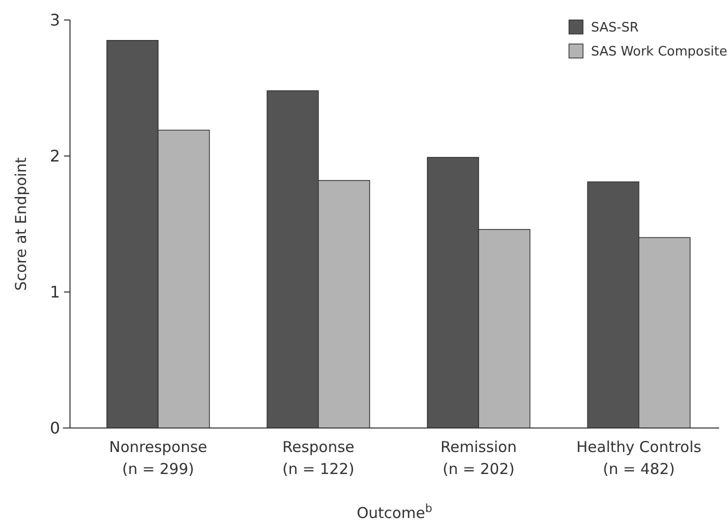 Image resolution: width=727 pixels, height=530 pixels. What do you see at coordinates (639, 458) in the screenshot?
I see `x-tick-label: Healthy Controls (n = 482)` at bounding box center [639, 458].